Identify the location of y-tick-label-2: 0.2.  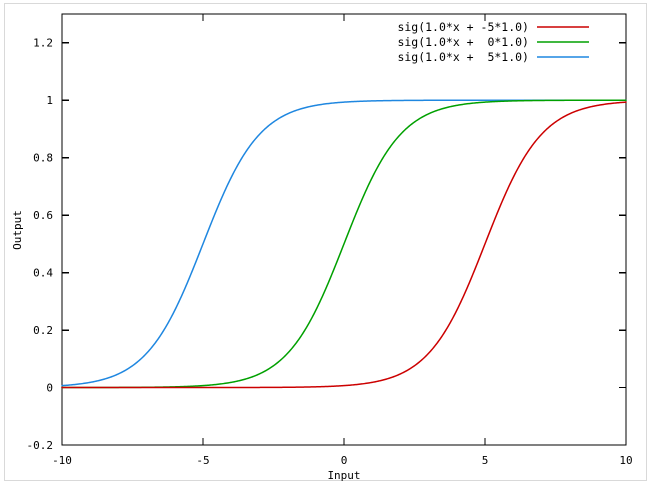
(43, 330).